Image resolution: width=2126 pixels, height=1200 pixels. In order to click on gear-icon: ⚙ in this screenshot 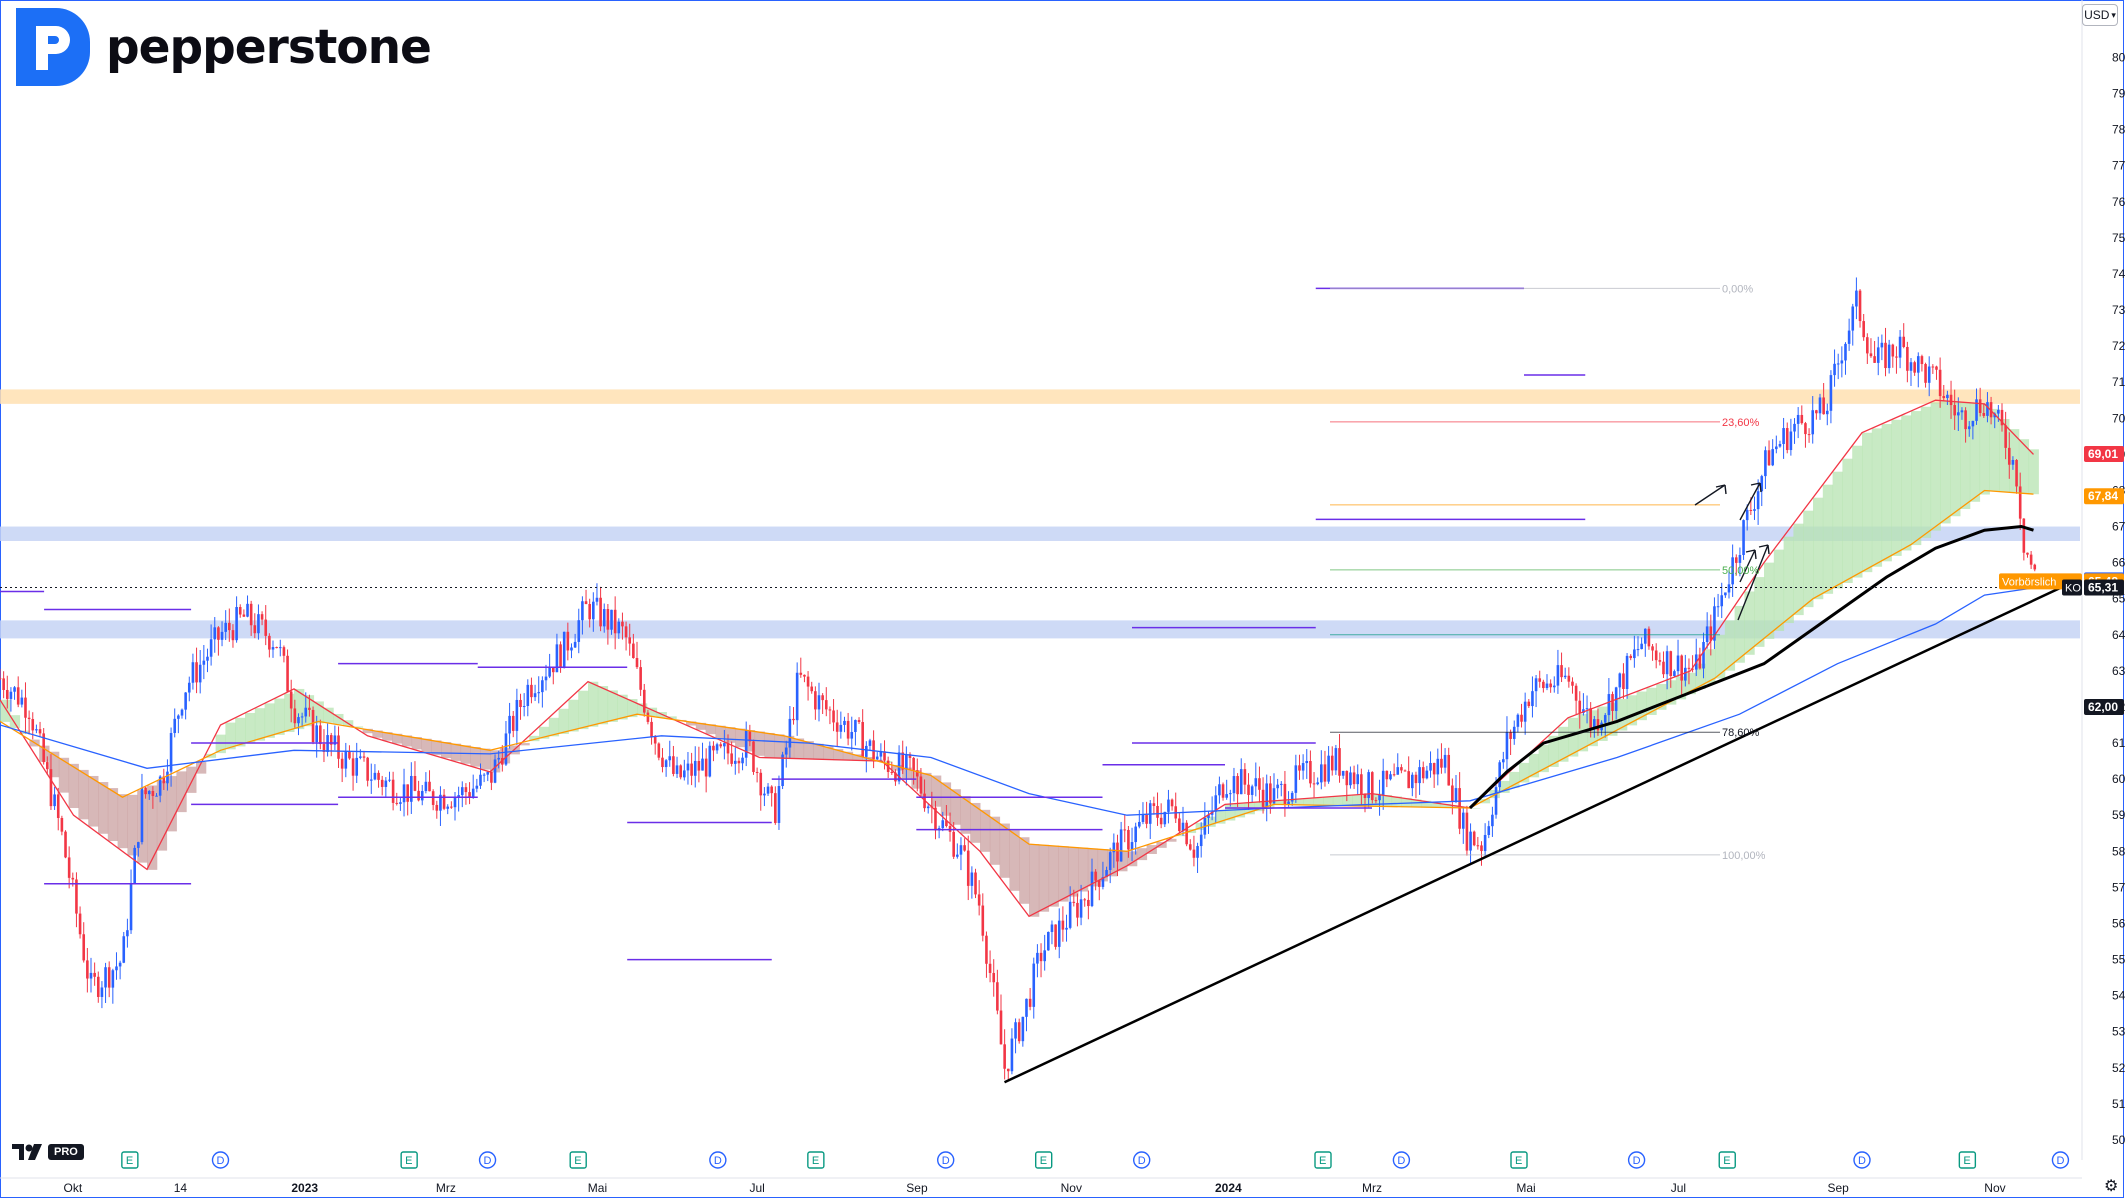, I will do `click(2111, 1186)`.